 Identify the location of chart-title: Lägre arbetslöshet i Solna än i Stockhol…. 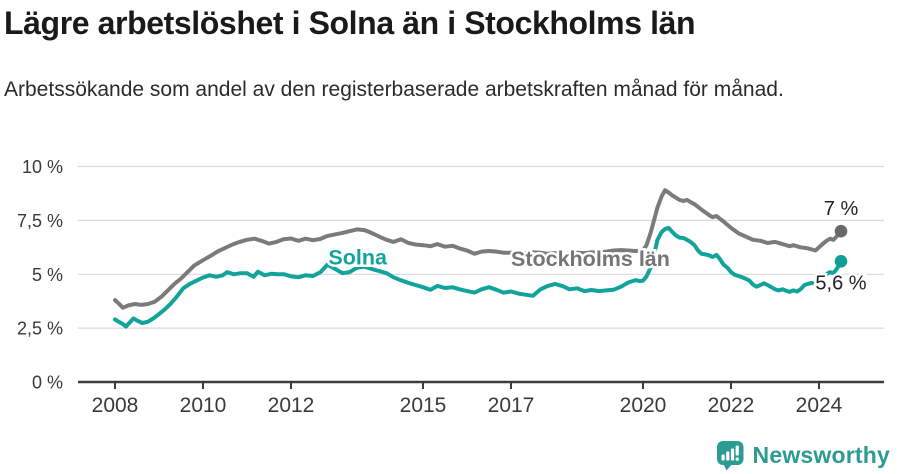
(350, 23).